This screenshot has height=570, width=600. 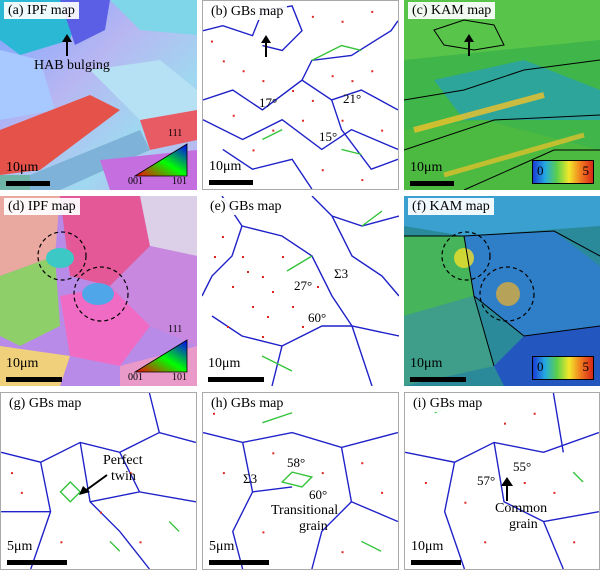 I want to click on common-grain-line2: grain, so click(x=523, y=524).